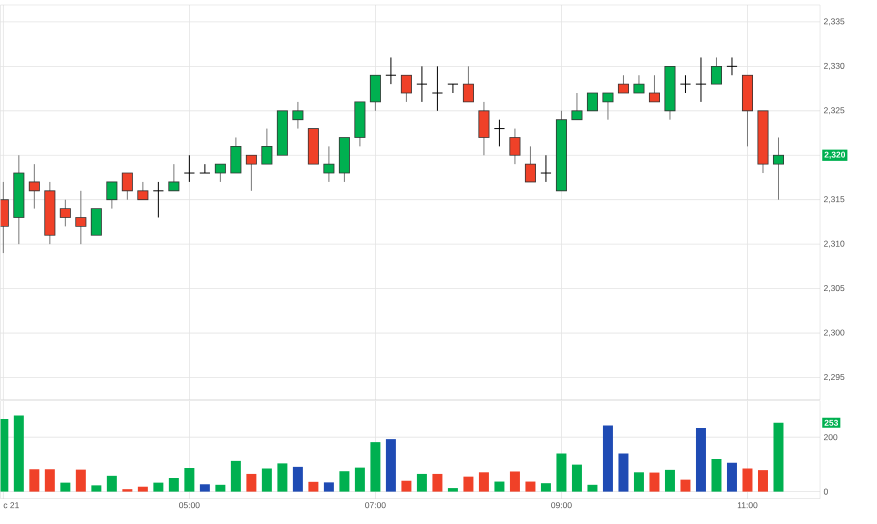  What do you see at coordinates (748, 505) in the screenshot?
I see `x-tick-label: 11:00` at bounding box center [748, 505].